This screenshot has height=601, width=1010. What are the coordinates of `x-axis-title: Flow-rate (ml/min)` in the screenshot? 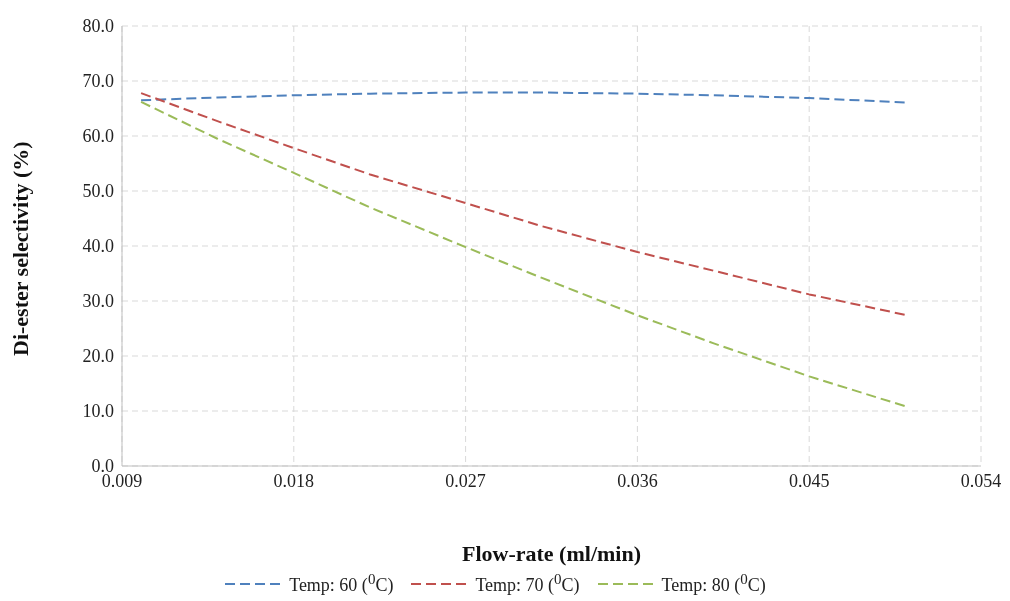 It's located at (551, 553).